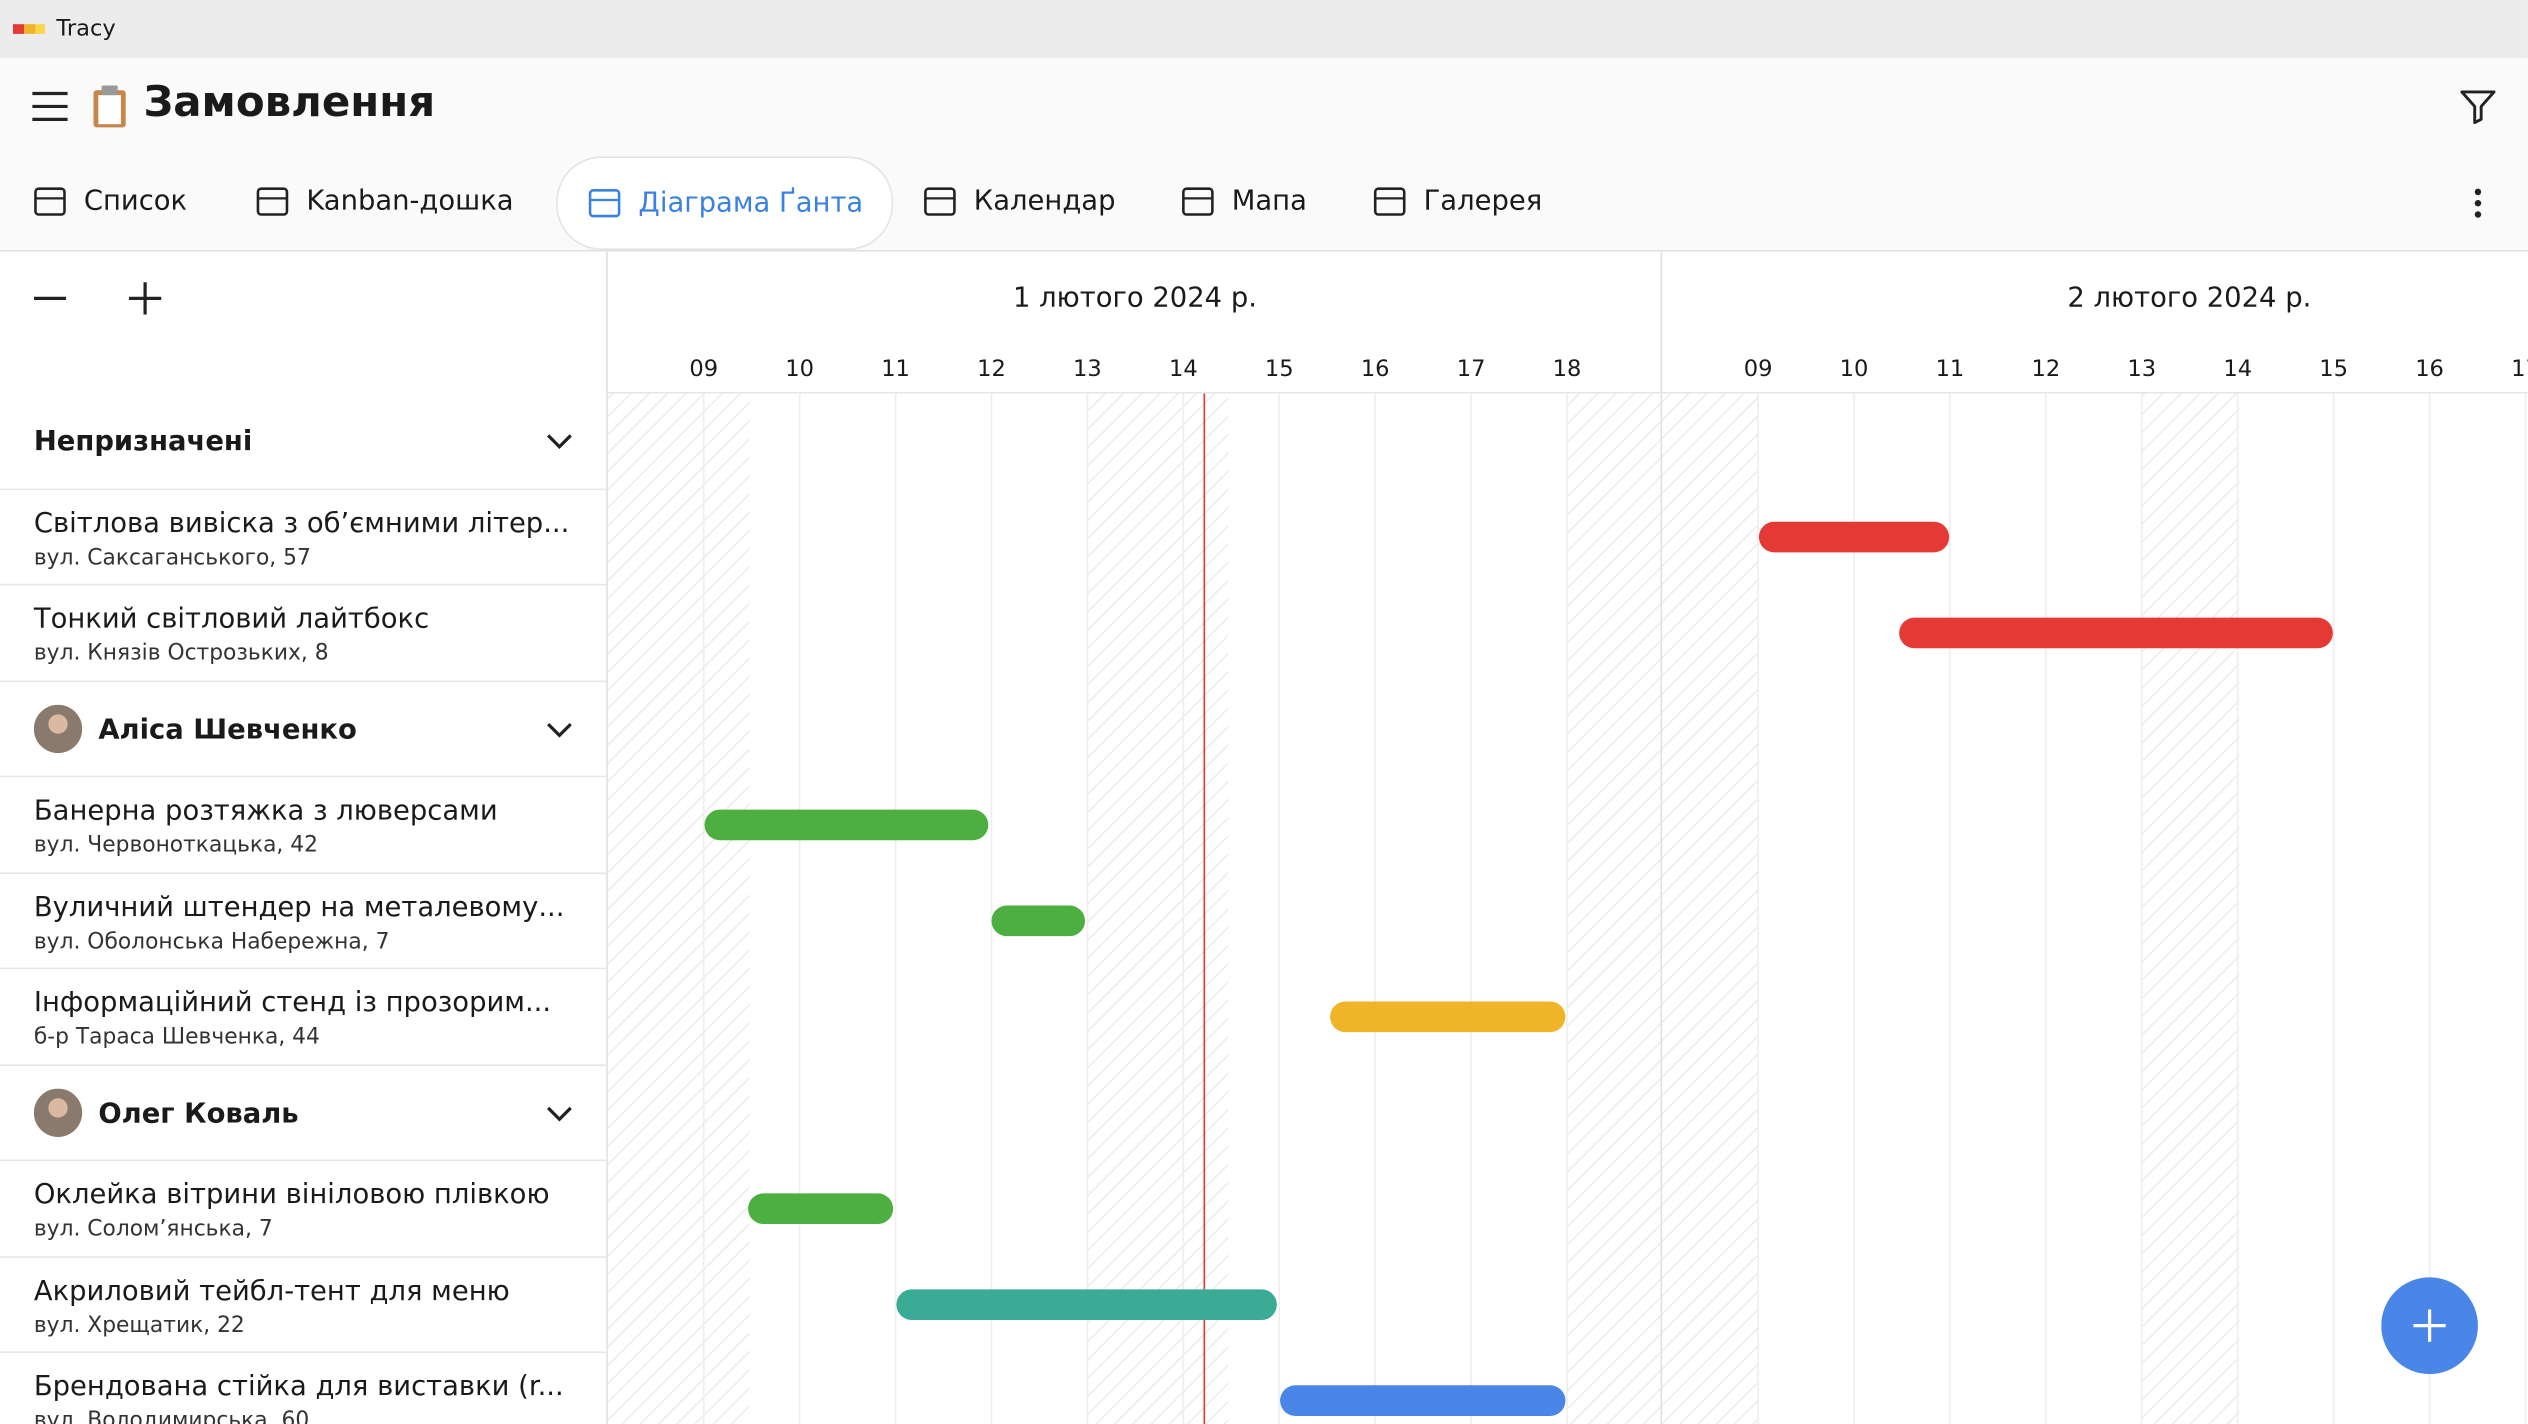 The height and width of the screenshot is (1424, 2528). I want to click on tab-label: Календар, so click(1044, 201).